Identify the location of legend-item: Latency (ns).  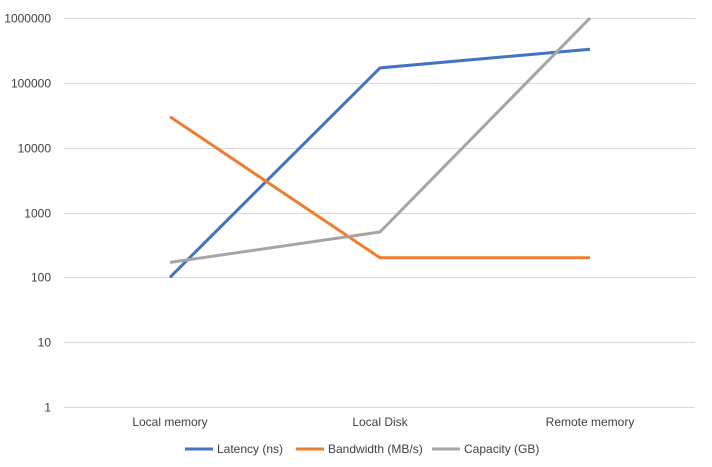
(234, 449).